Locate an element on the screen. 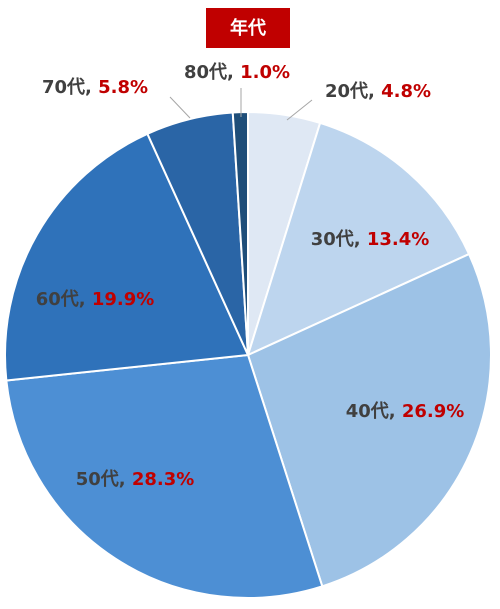  category-name: 70代 is located at coordinates (63, 87).